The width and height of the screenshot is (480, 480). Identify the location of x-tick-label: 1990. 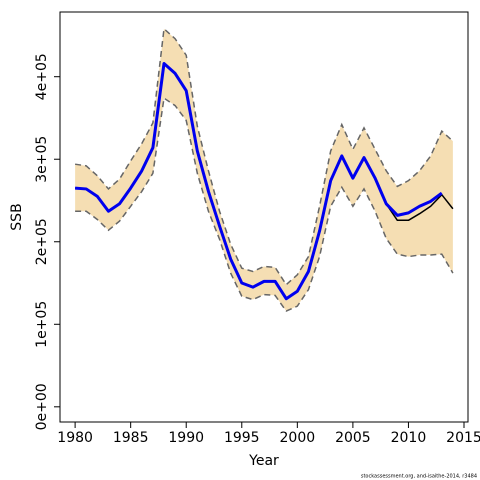
(186, 438).